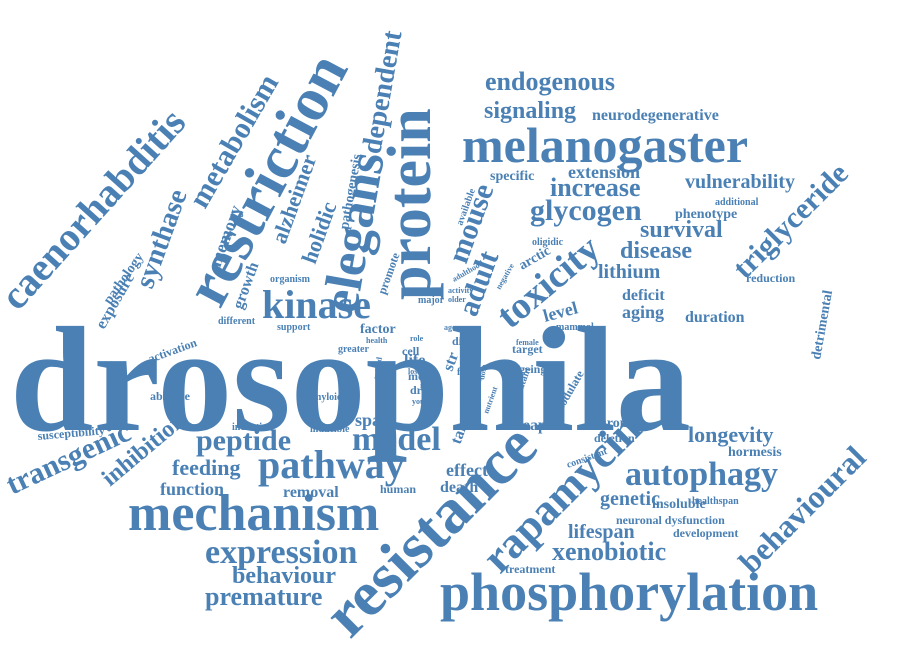  I want to click on cloud-word-neuron: neuron, so click(606, 423).